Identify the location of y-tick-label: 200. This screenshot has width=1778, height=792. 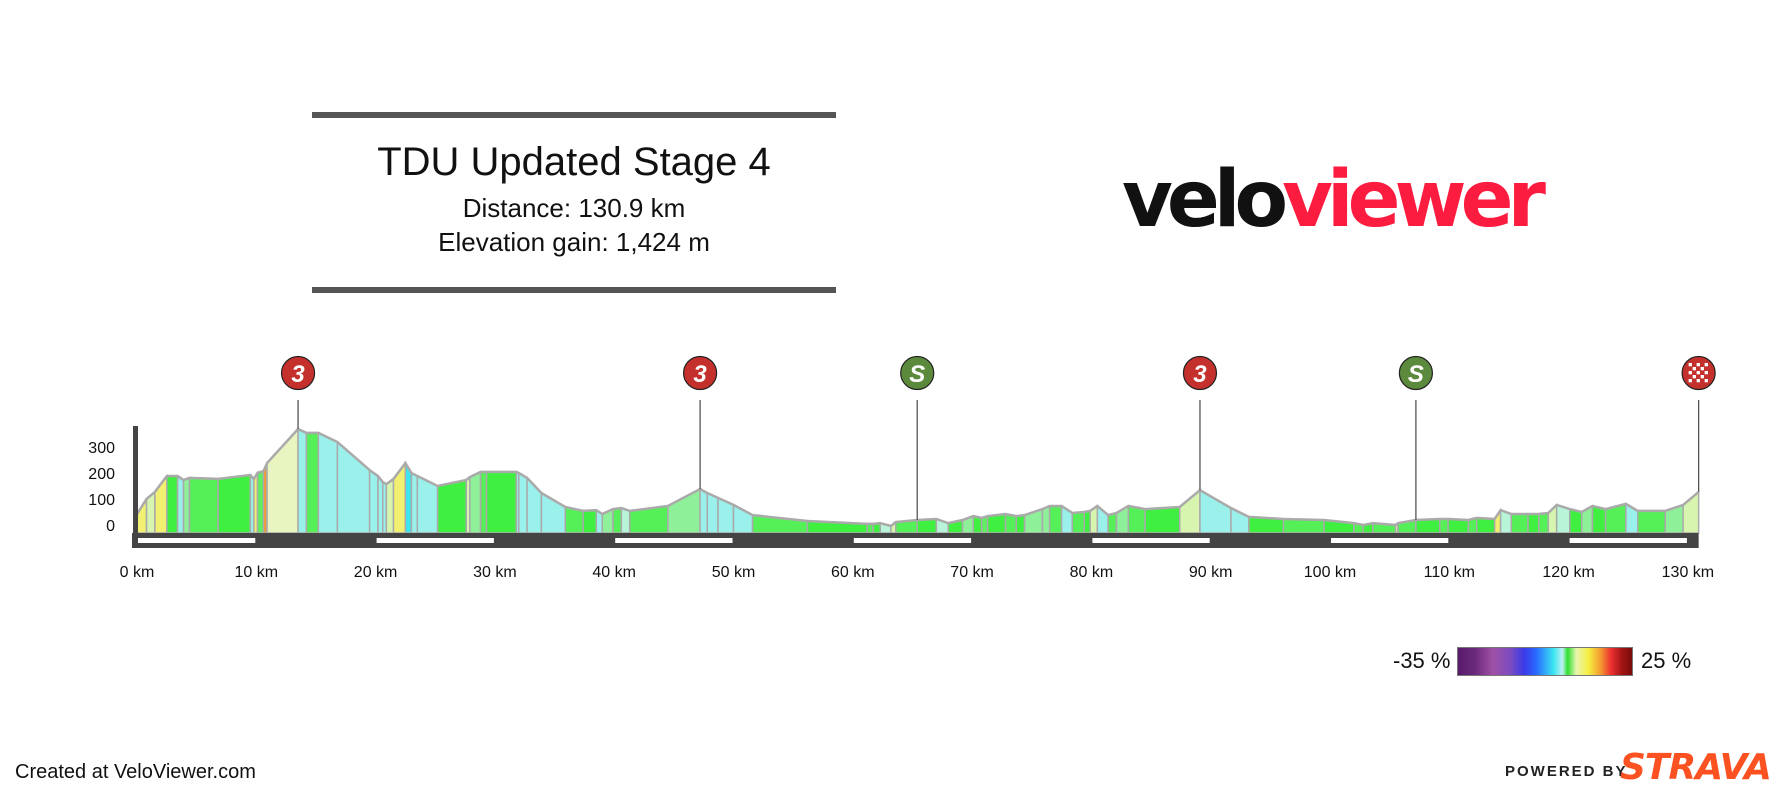
(101, 474).